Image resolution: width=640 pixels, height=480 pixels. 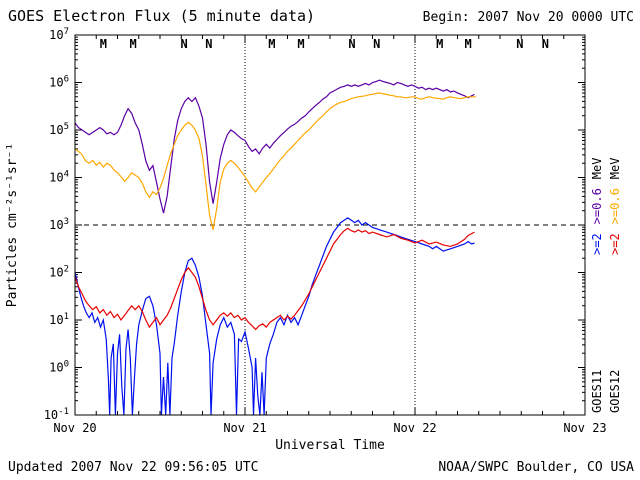 What do you see at coordinates (59, 82) in the screenshot?
I see `y-tick-label: 10⁶` at bounding box center [59, 82].